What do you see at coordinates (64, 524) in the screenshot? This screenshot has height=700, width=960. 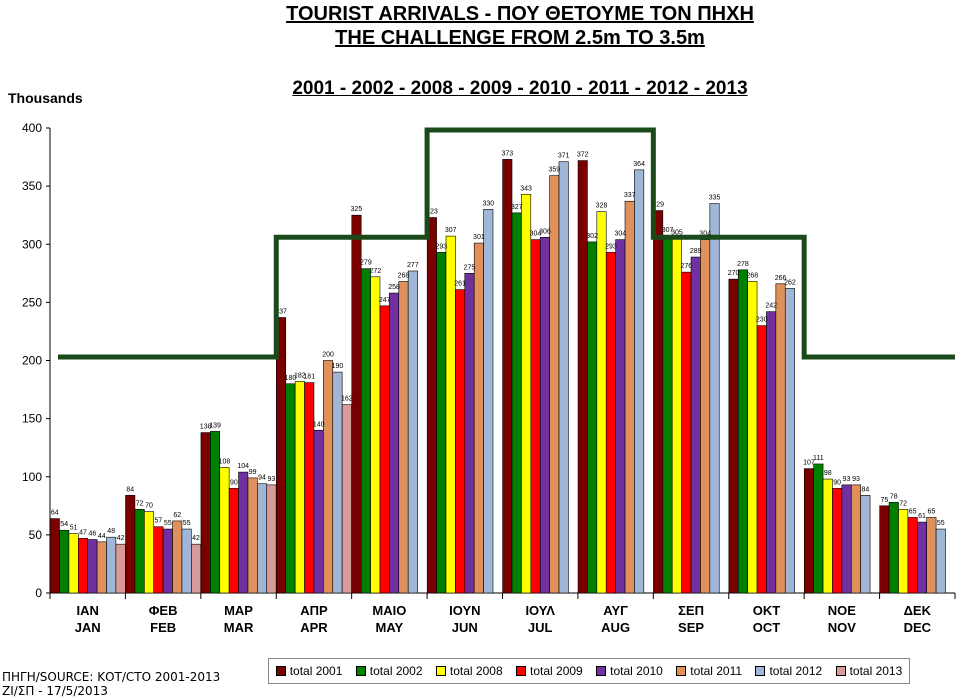 I see `data-label: 54` at bounding box center [64, 524].